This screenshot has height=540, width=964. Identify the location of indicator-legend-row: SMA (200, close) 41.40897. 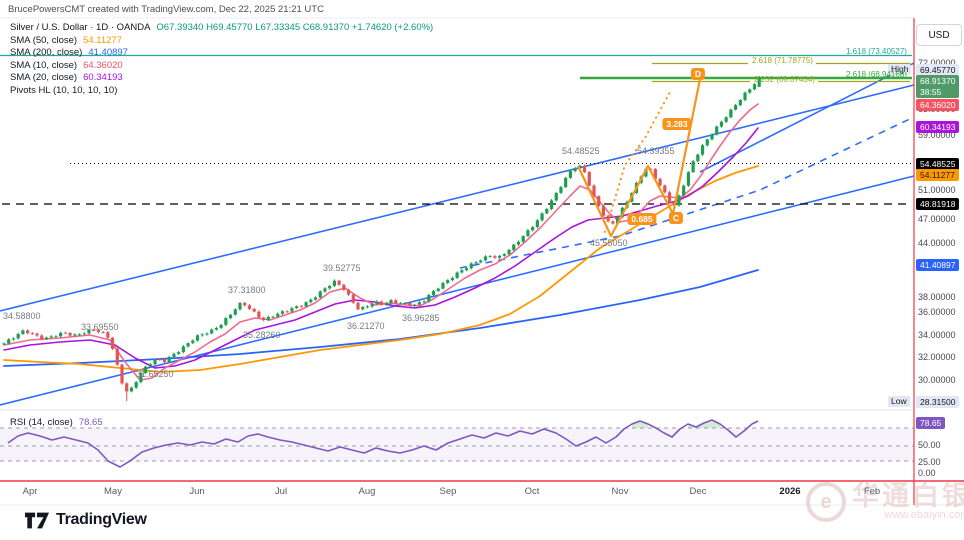
(221, 53).